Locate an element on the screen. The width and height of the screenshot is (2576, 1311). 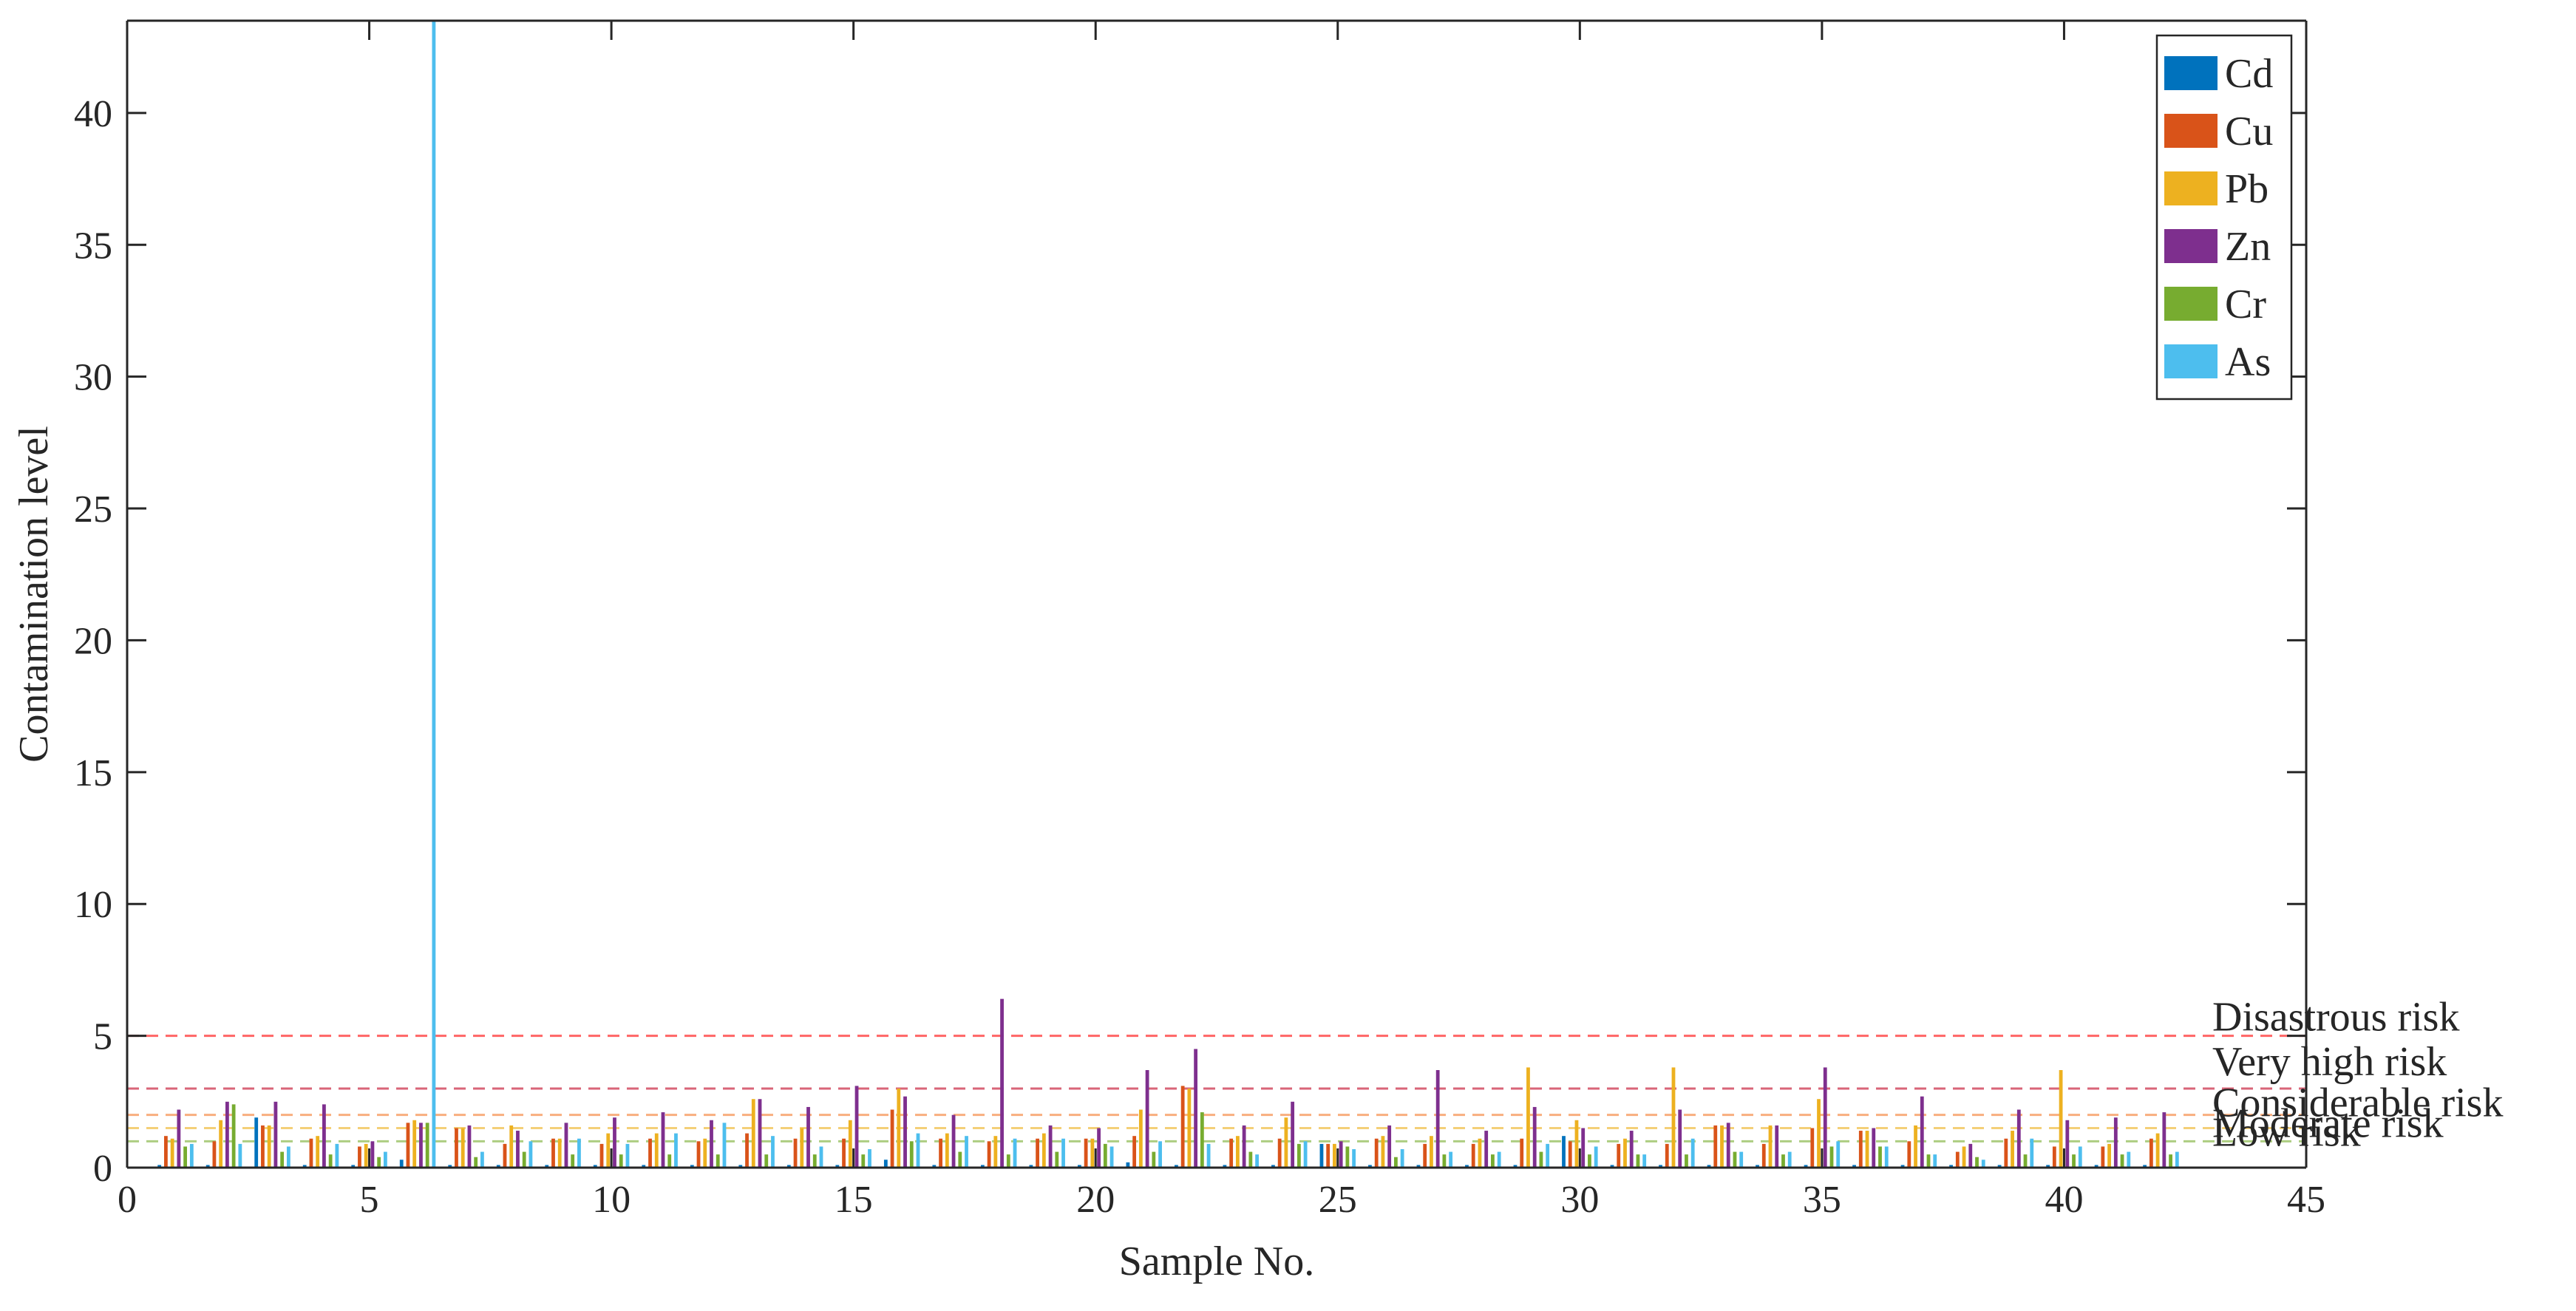
legend-label-Cu: Cu is located at coordinates (2249, 131).